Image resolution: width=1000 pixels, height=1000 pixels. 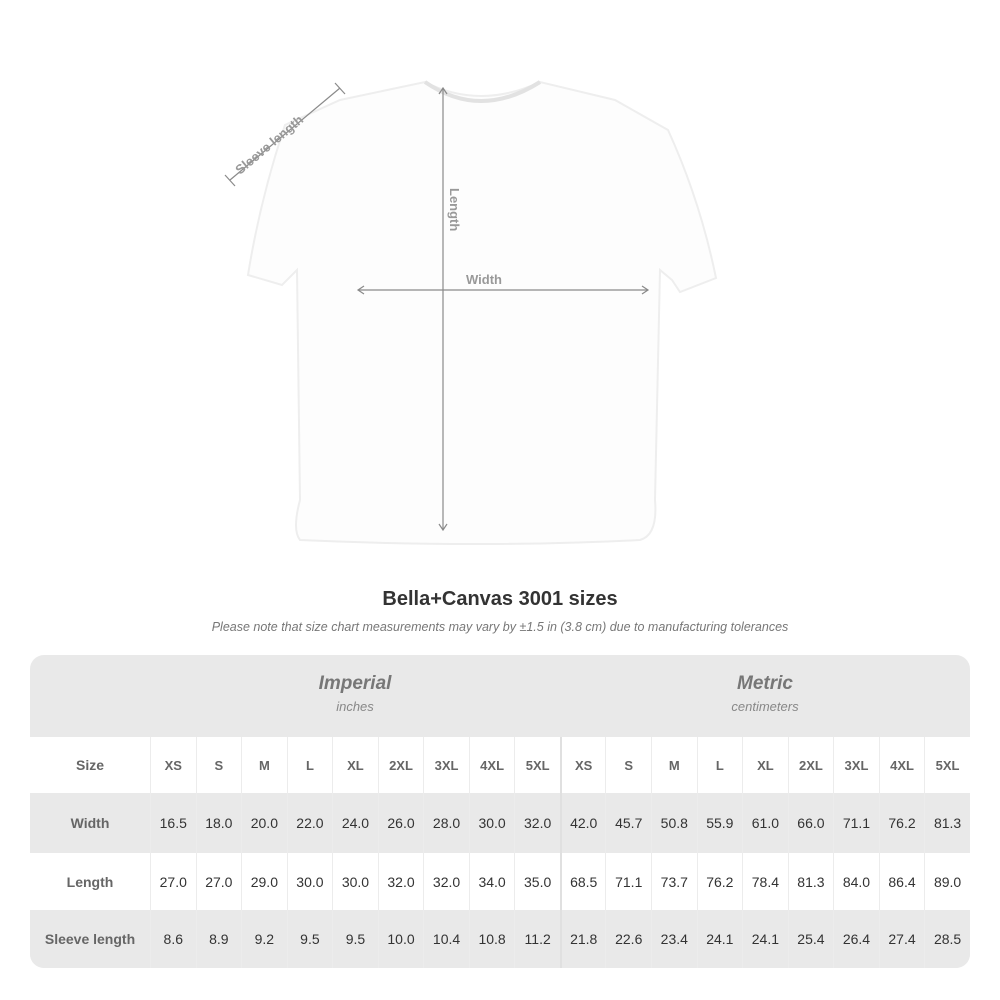 I want to click on imperial-title: Imperial, so click(x=355, y=683).